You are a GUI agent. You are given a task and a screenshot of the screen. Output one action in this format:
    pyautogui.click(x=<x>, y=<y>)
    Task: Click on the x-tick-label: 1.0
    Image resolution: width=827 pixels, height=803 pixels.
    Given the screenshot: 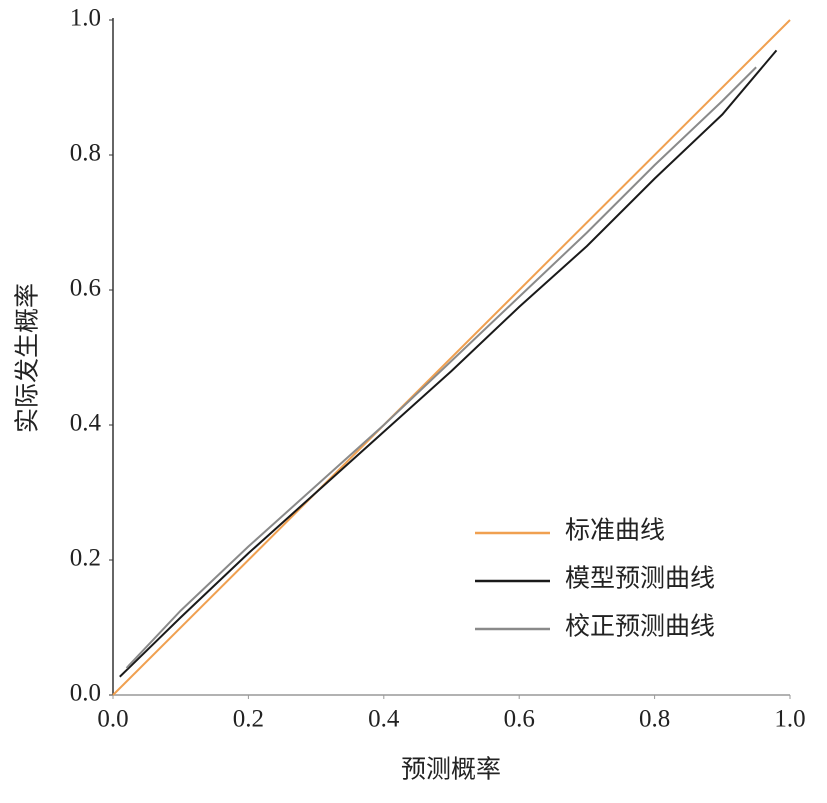 What is the action you would take?
    pyautogui.click(x=789, y=719)
    